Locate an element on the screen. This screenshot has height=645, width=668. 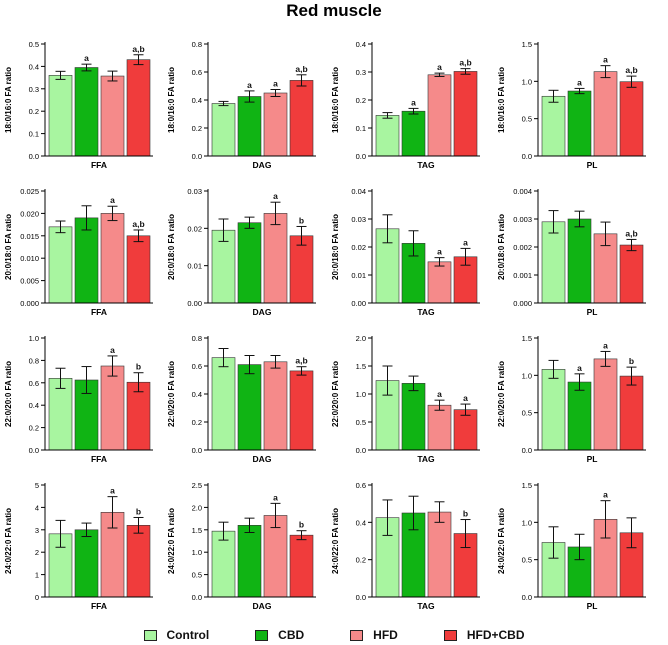
panel-12: 0.0 0.5 1.0 1.5 a a b PL 22:0/20:0 FA ratio is located at coordinates (571, 399).